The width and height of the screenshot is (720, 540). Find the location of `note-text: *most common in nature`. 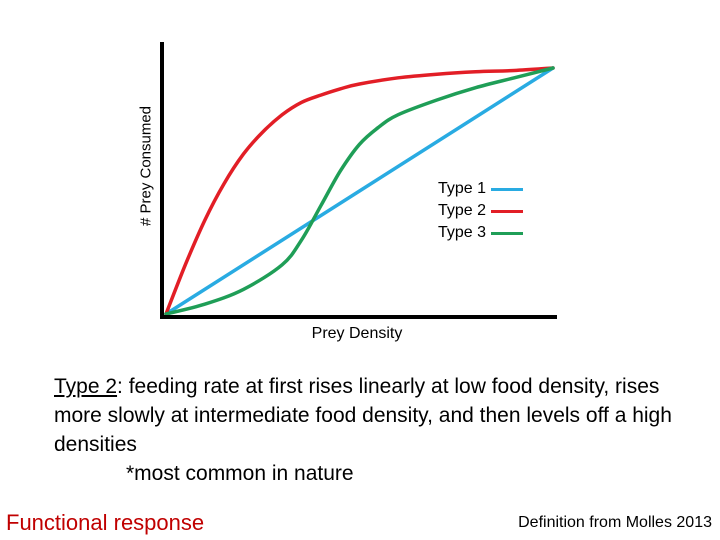

note-text: *most common in nature is located at coordinates (240, 473).